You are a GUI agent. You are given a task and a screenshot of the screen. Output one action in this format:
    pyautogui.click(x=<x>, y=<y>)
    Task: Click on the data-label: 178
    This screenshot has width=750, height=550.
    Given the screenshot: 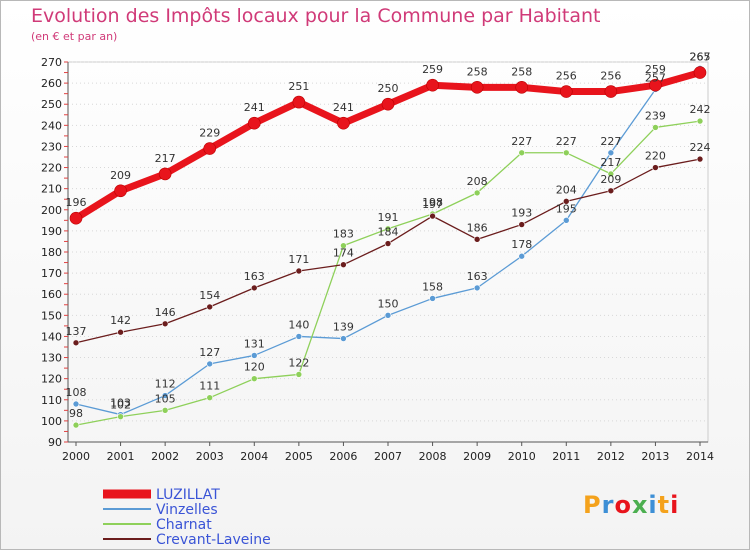 What is the action you would take?
    pyautogui.click(x=521, y=244)
    